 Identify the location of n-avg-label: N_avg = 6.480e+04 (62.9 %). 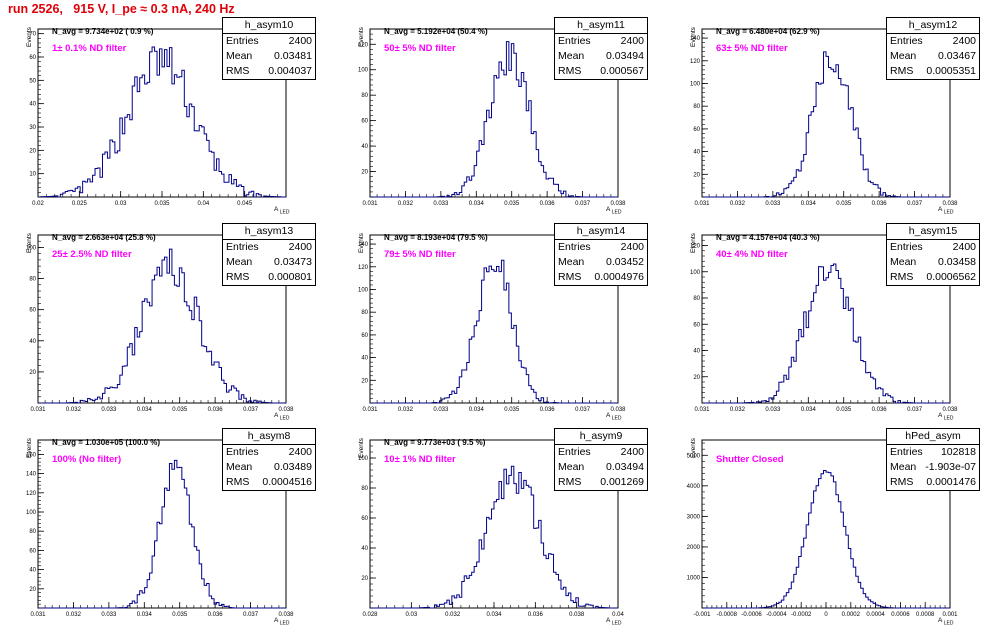
(768, 31).